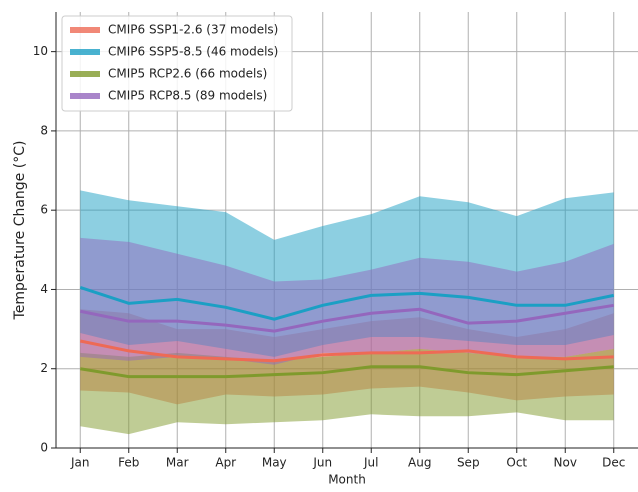 The height and width of the screenshot is (492, 638). I want to click on y-tick-label: 4, so click(44, 289).